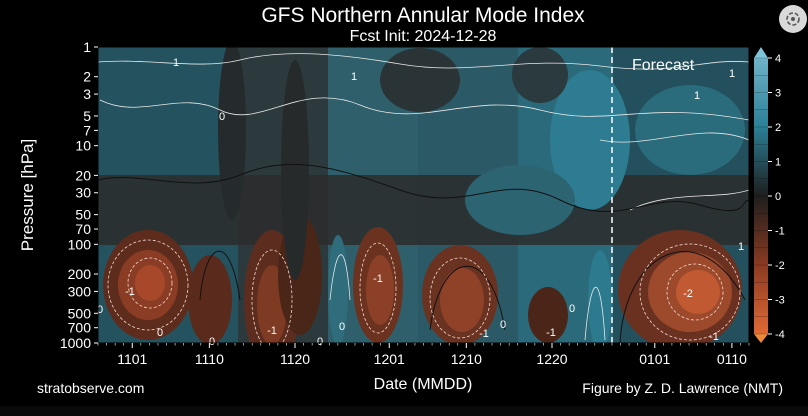 This screenshot has width=808, height=416. Describe the element at coordinates (769, 195) in the screenshot. I see `colorbar: 4 3 2 1 0 -1 -2 -3 -4` at that location.